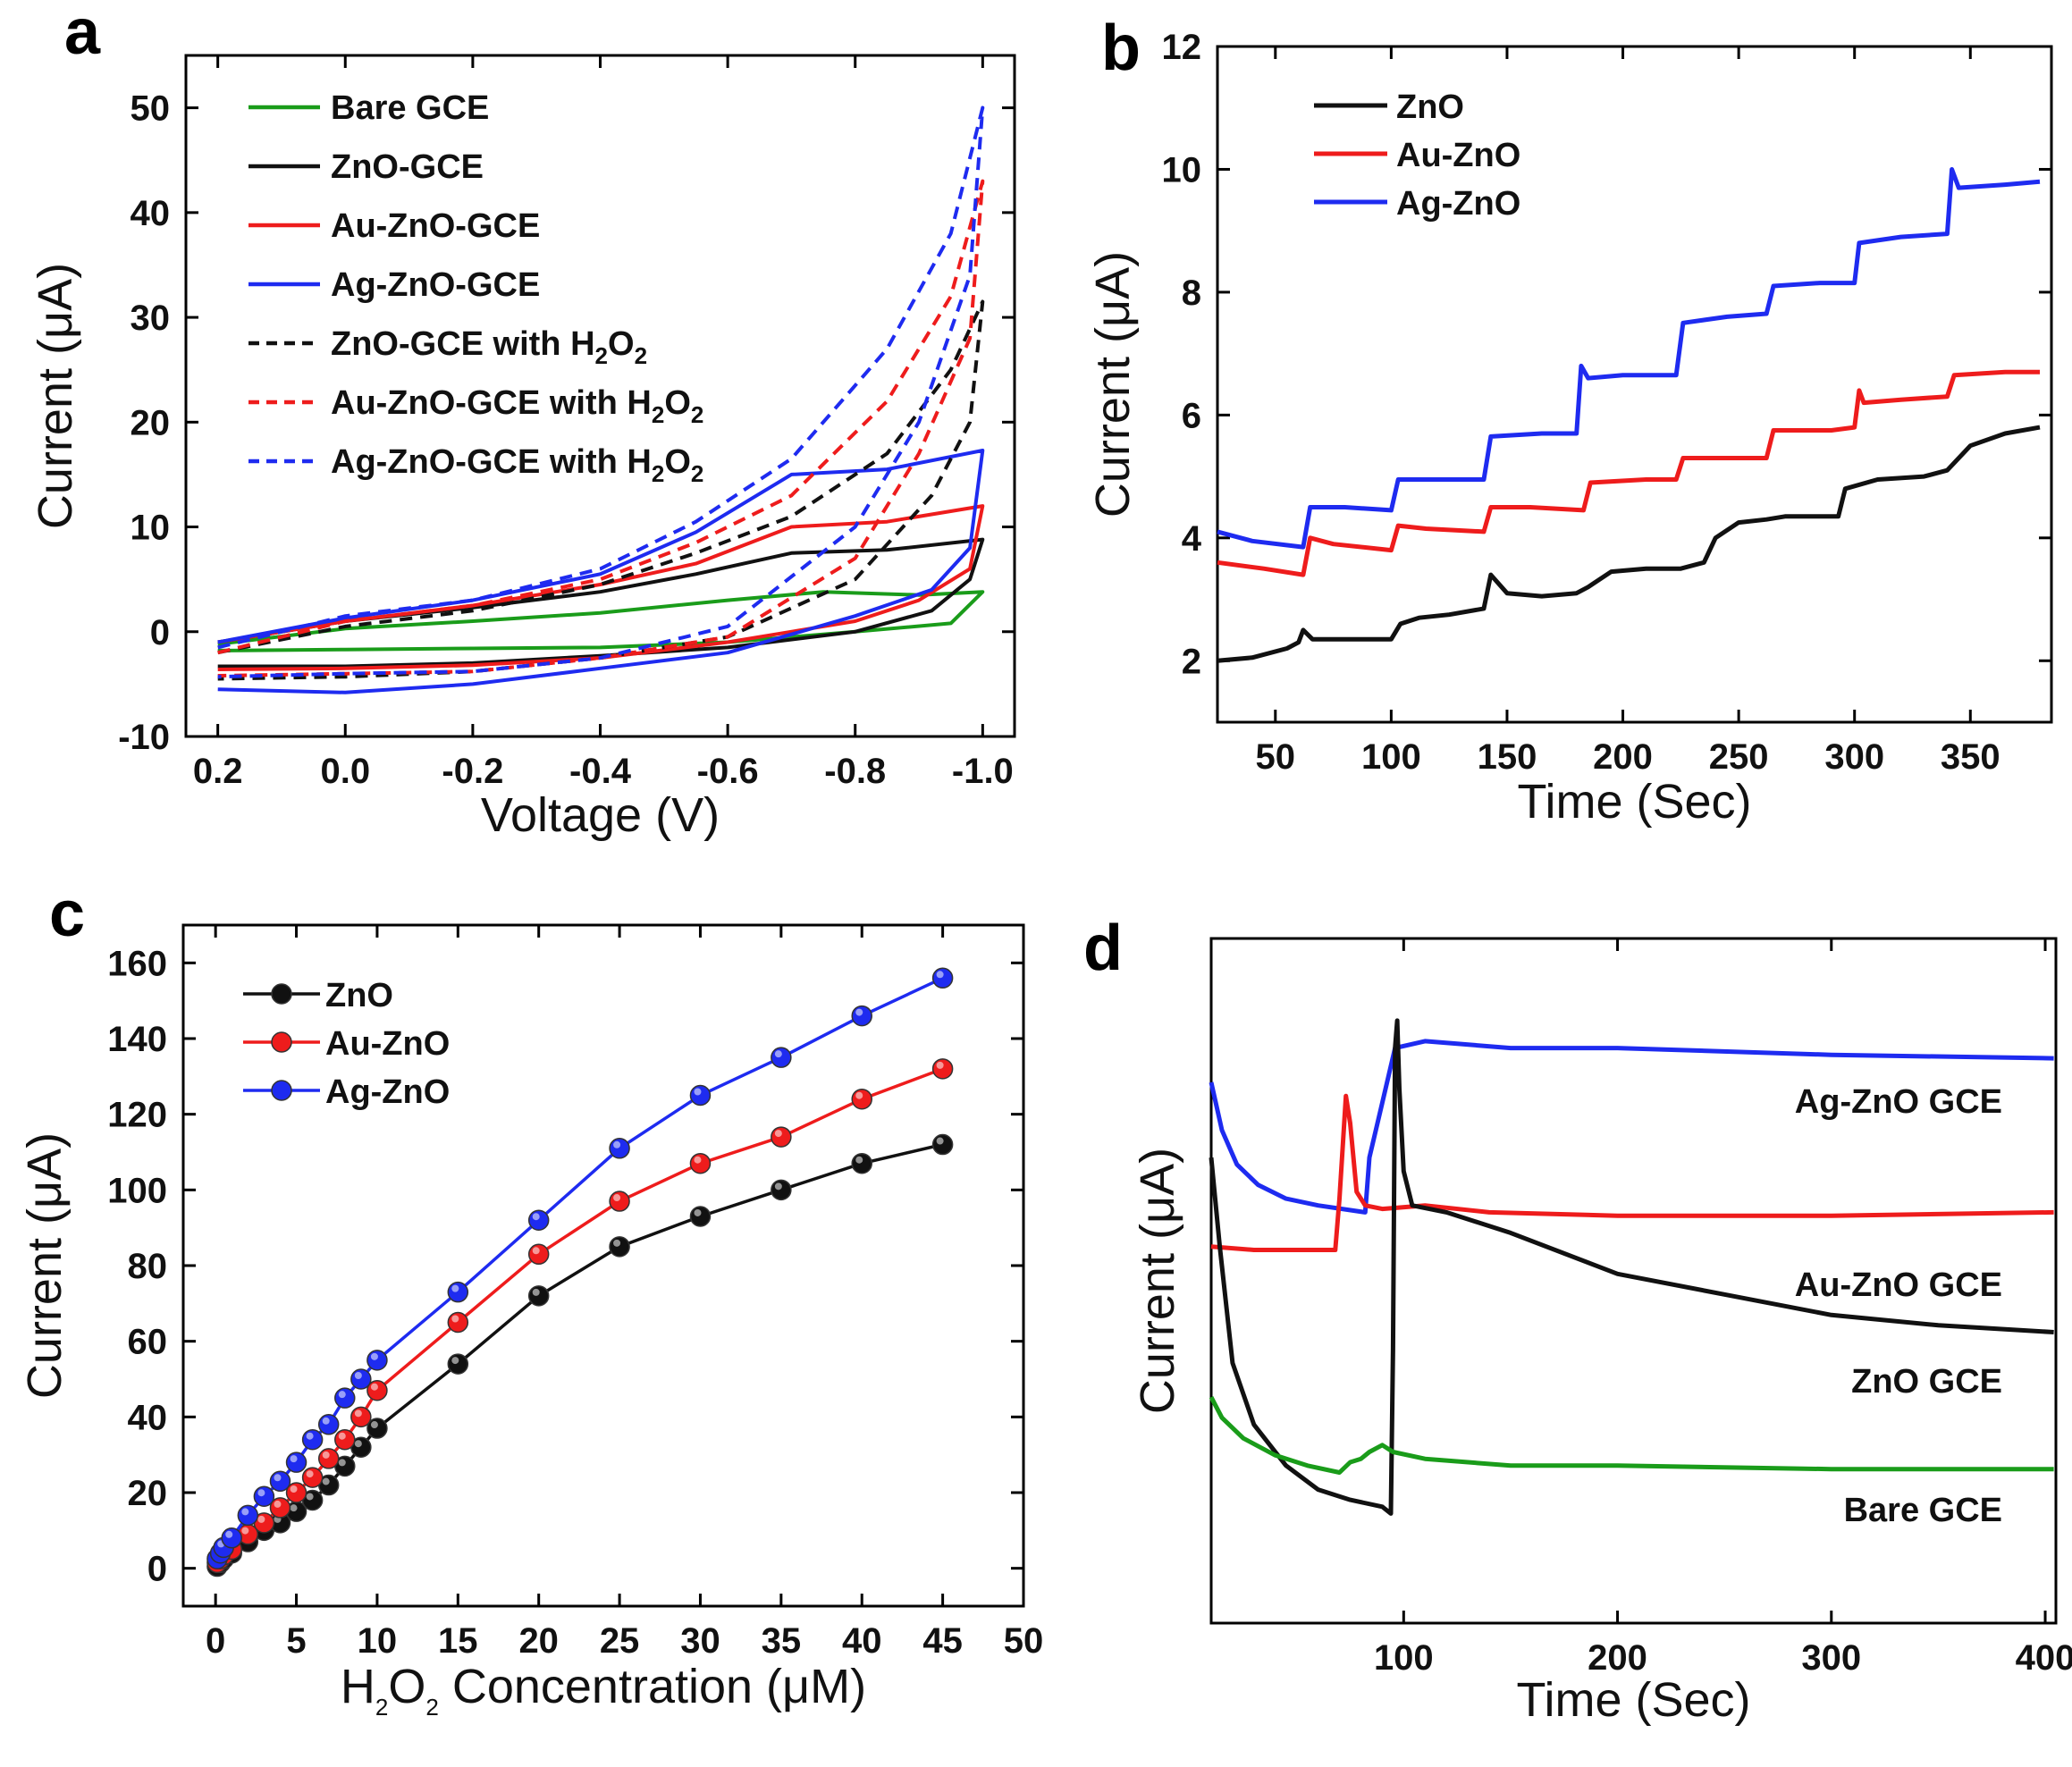 This screenshot has width=2072, height=1767. What do you see at coordinates (148, 1493) in the screenshot?
I see `y-tick-label-c: 20` at bounding box center [148, 1493].